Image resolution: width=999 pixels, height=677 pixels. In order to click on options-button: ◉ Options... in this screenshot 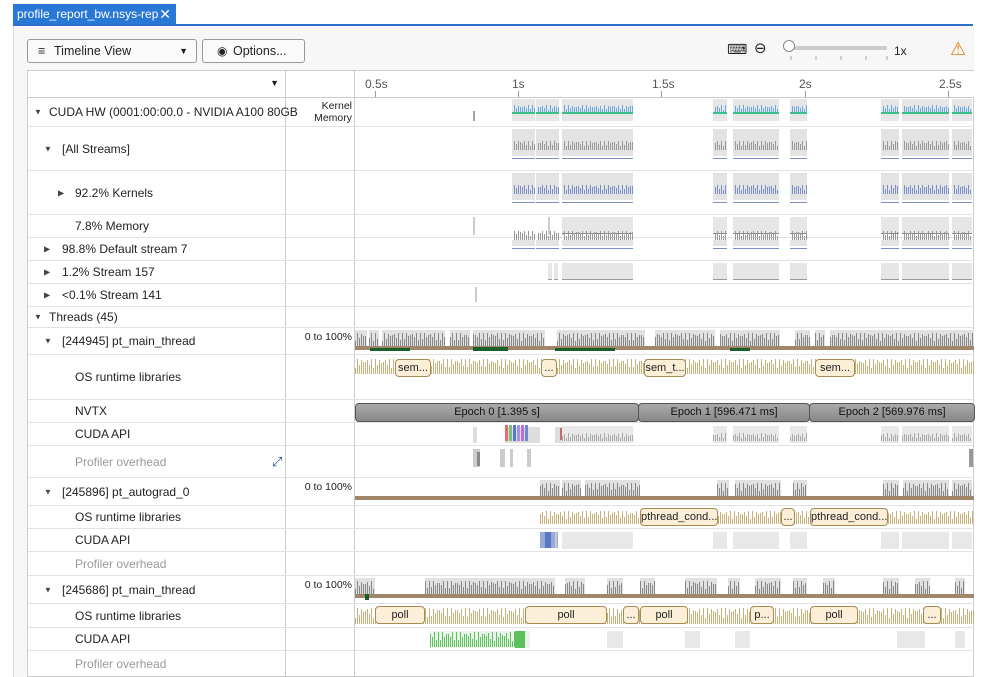, I will do `click(253, 51)`.